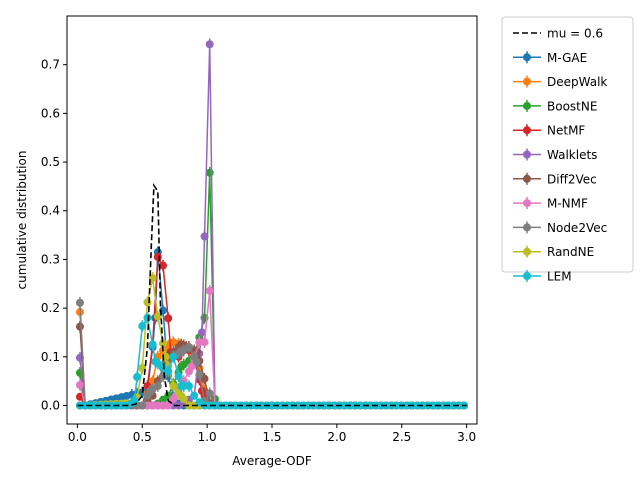 The width and height of the screenshot is (640, 484). Describe the element at coordinates (271, 437) in the screenshot. I see `x-tick-label: 1.5` at that location.